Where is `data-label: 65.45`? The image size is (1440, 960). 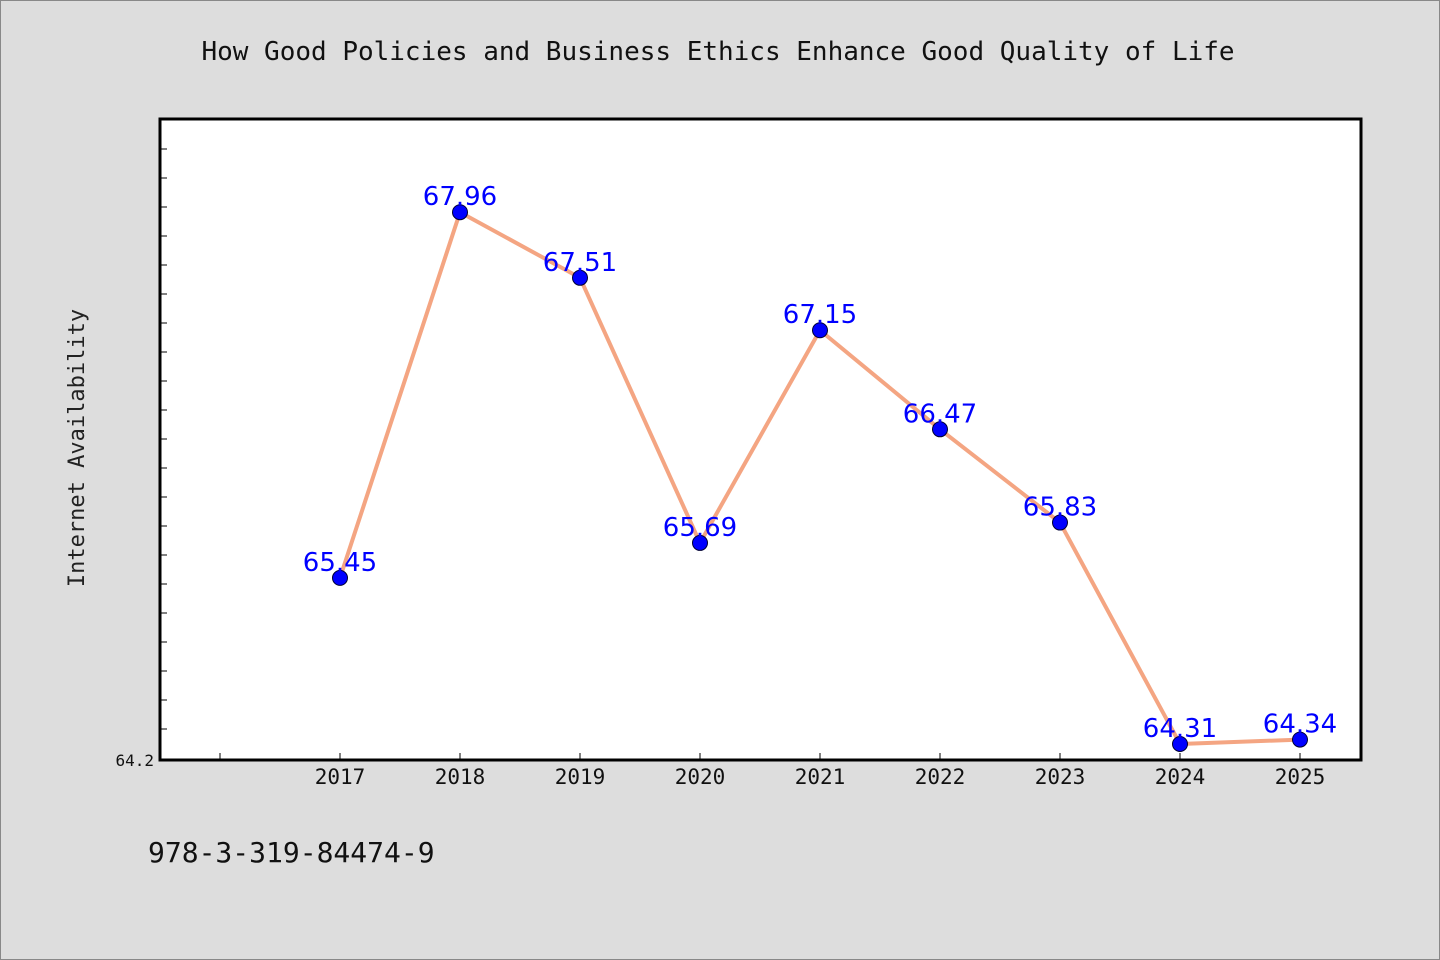 data-label: 65.45 is located at coordinates (340, 563).